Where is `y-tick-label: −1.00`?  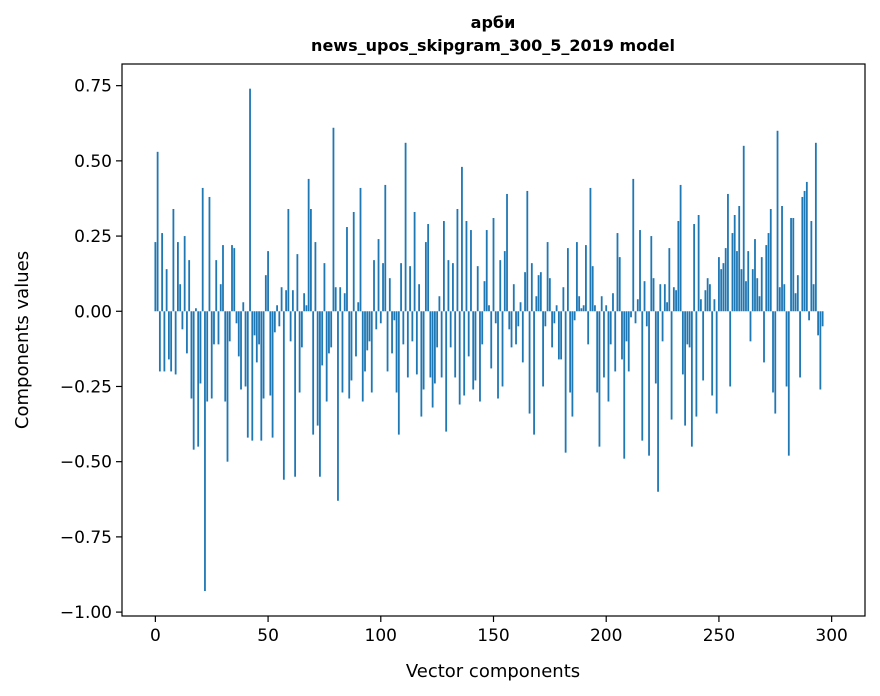 y-tick-label: −1.00 is located at coordinates (86, 613).